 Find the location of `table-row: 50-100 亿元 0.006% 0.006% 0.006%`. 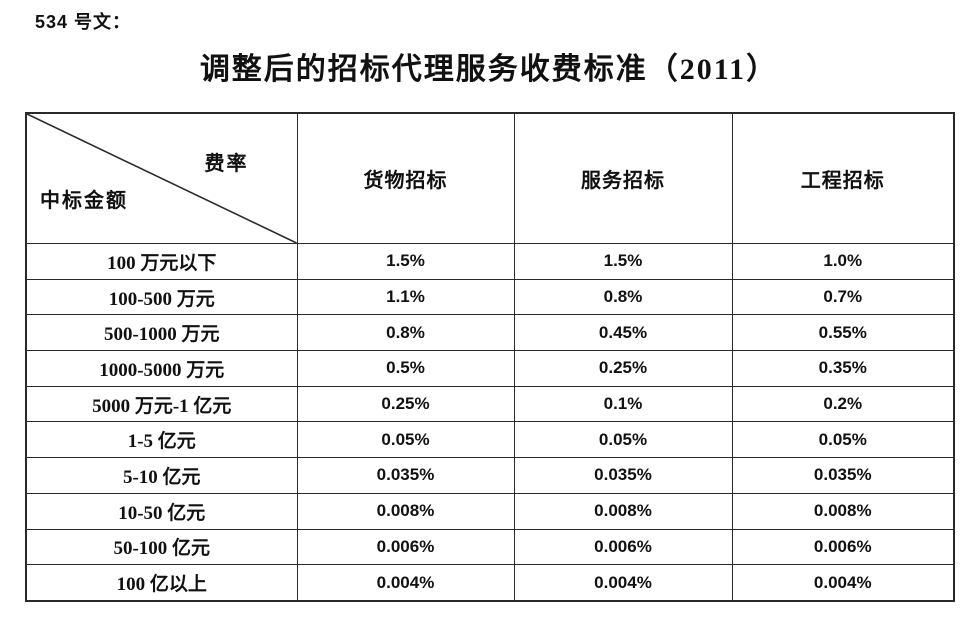

table-row: 50-100 亿元 0.006% 0.006% 0.006% is located at coordinates (490, 547).